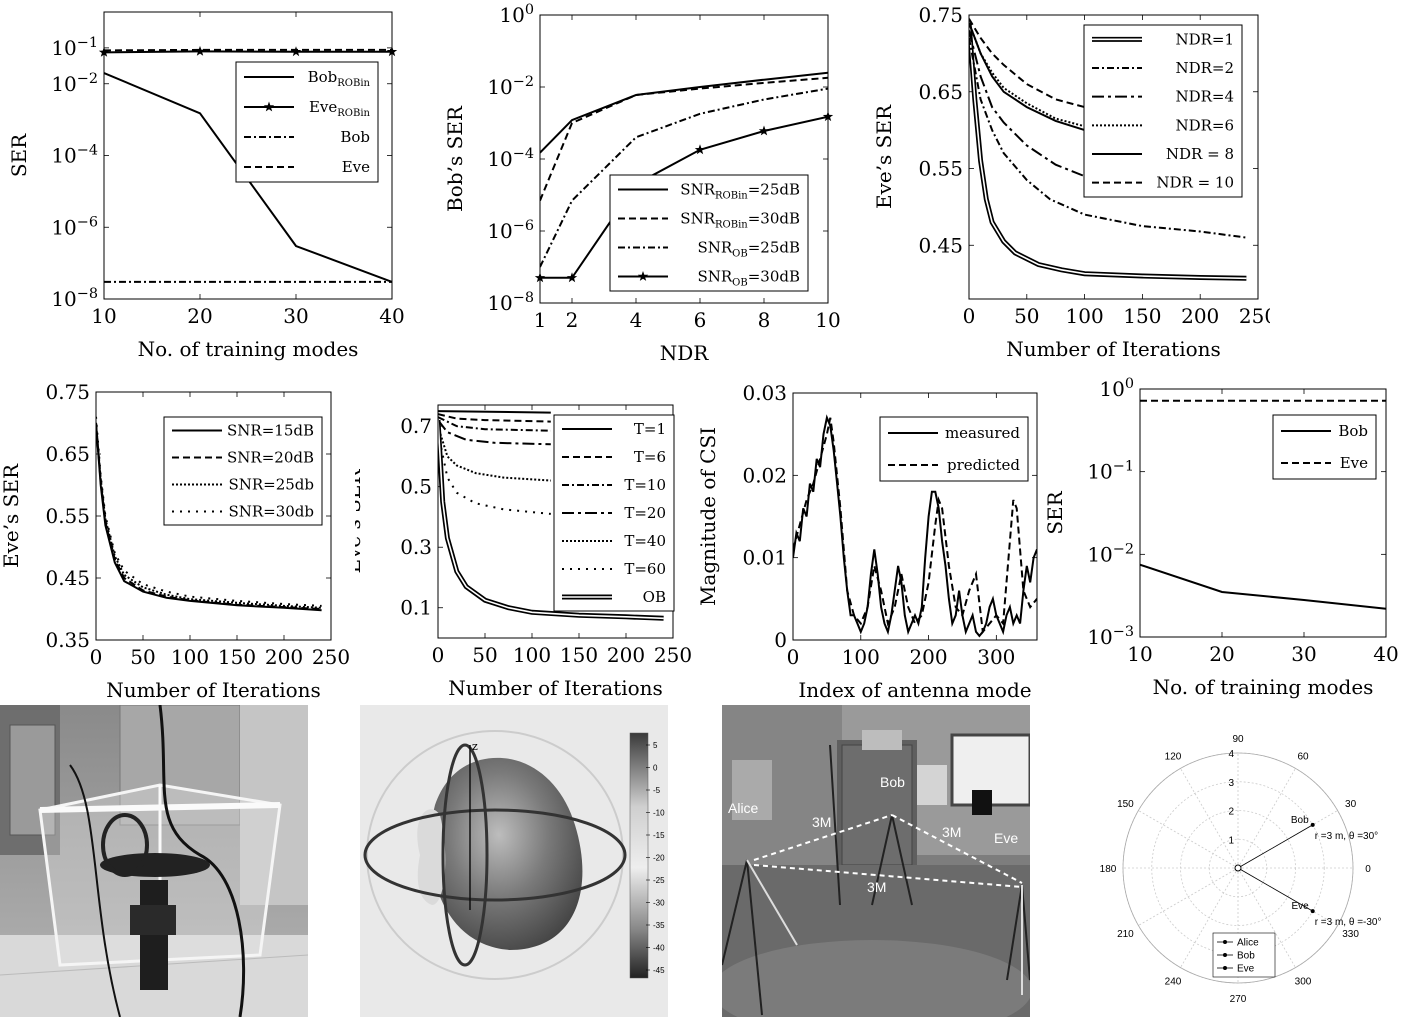  What do you see at coordinates (339, 78) in the screenshot?
I see `legend-label: BobROBin` at bounding box center [339, 78].